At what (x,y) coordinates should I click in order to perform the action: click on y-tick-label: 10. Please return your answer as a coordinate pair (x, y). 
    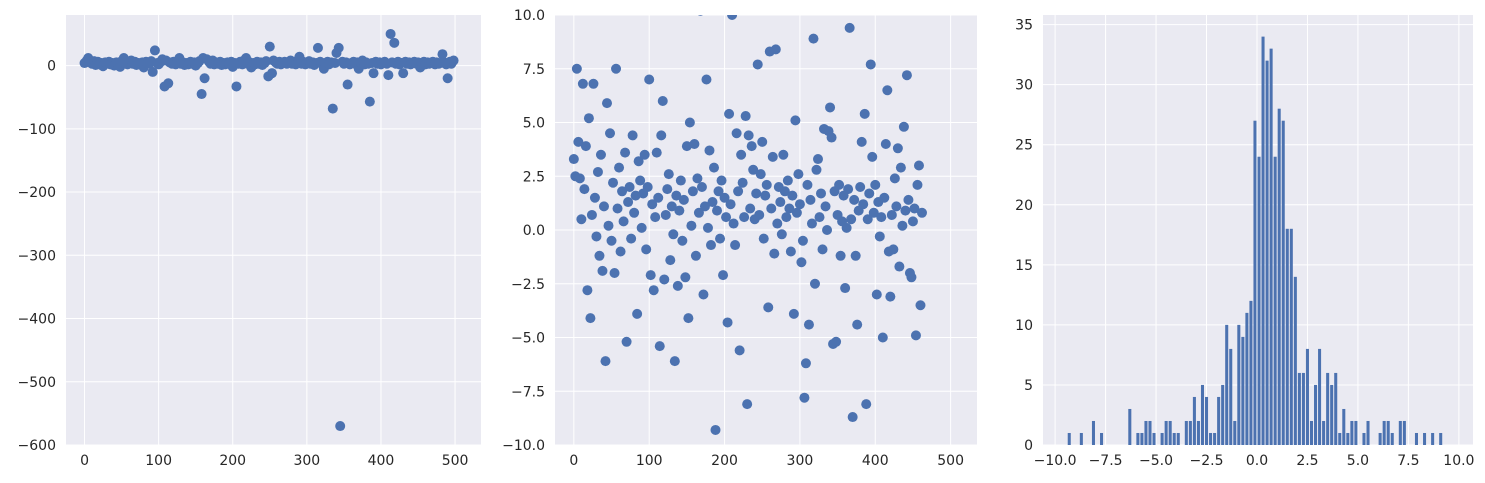
    Looking at the image, I should click on (1024, 326).